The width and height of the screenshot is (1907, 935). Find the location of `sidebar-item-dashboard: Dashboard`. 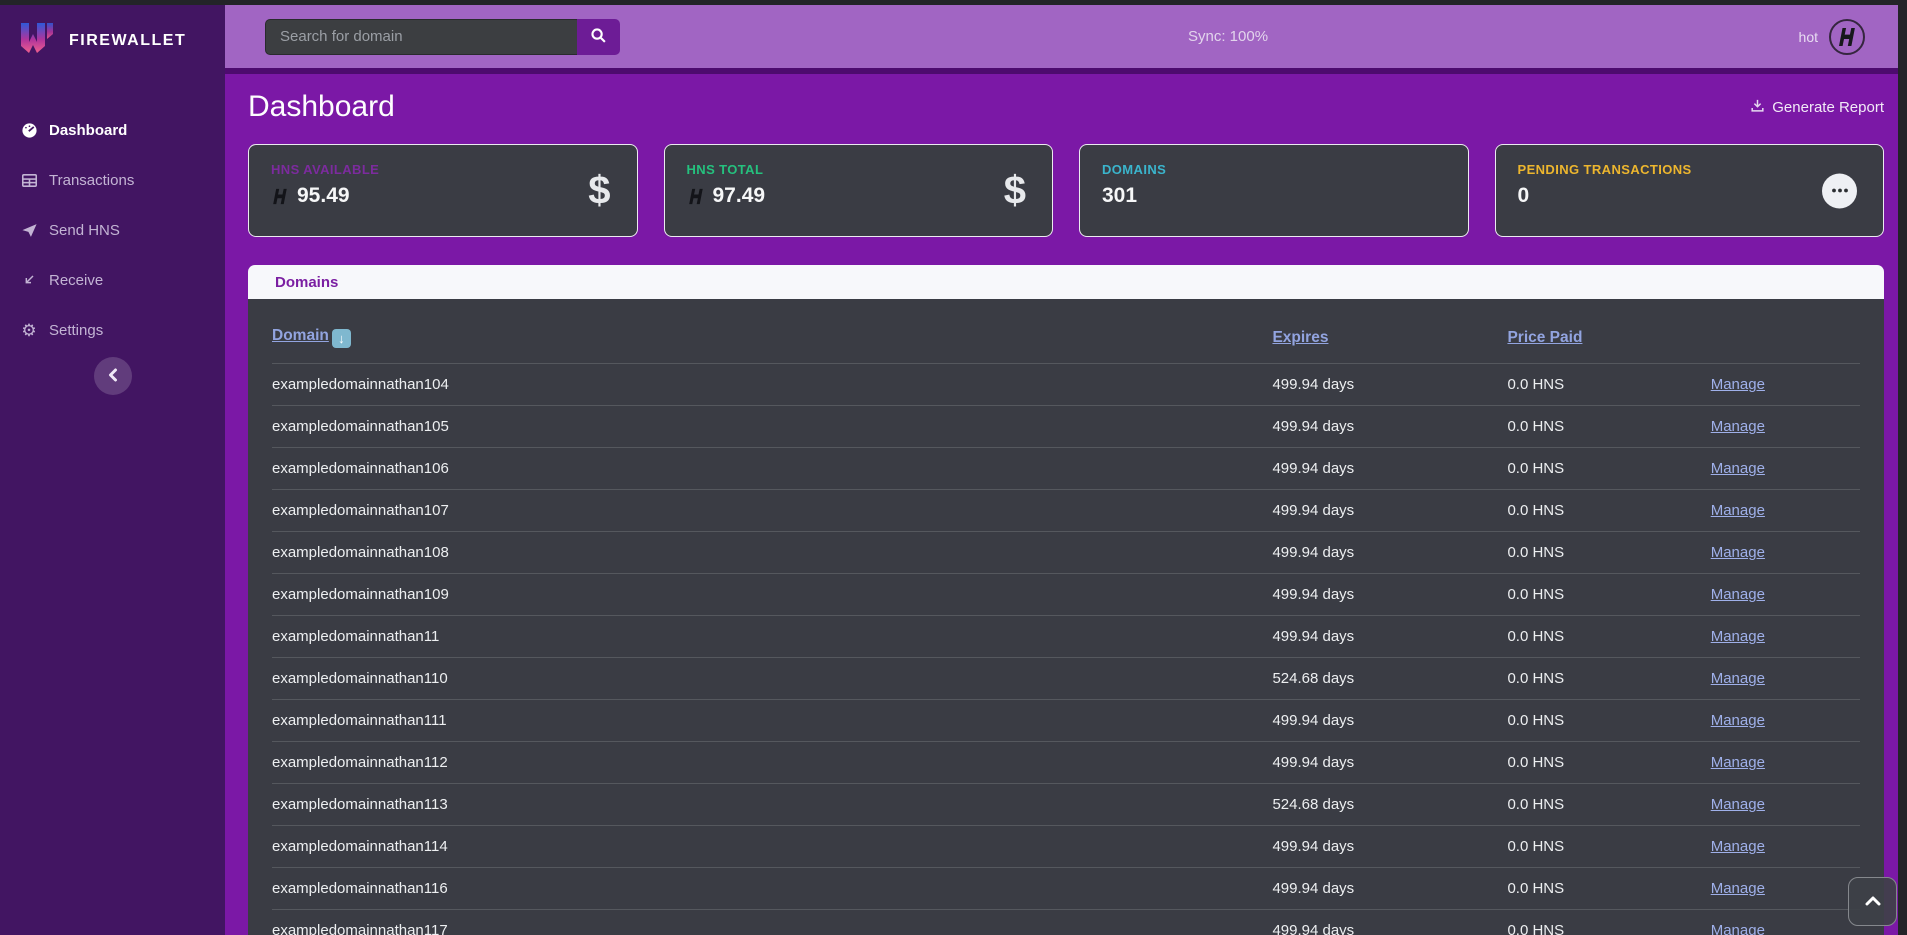

sidebar-item-dashboard: Dashboard is located at coordinates (112, 130).